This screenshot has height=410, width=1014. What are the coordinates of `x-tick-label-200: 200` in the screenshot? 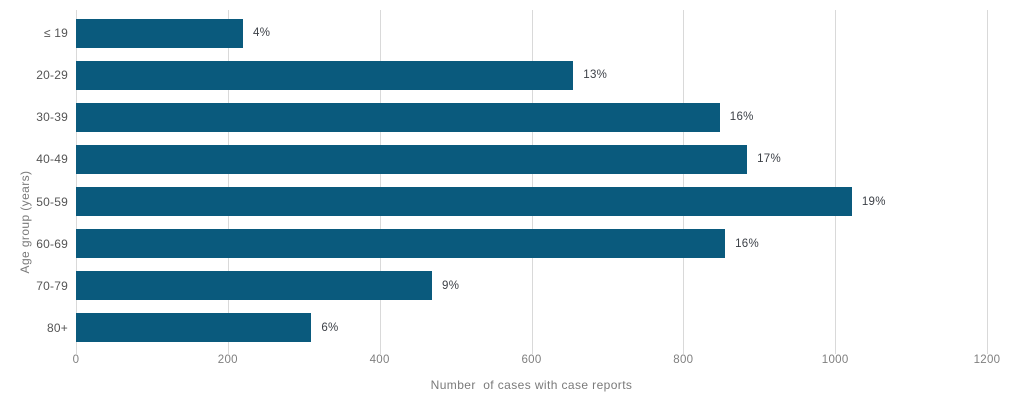 It's located at (227, 360).